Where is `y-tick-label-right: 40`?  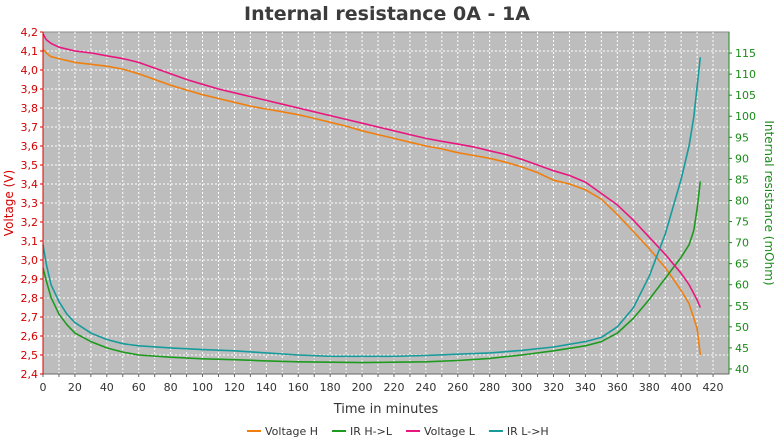 y-tick-label-right: 40 is located at coordinates (742, 369).